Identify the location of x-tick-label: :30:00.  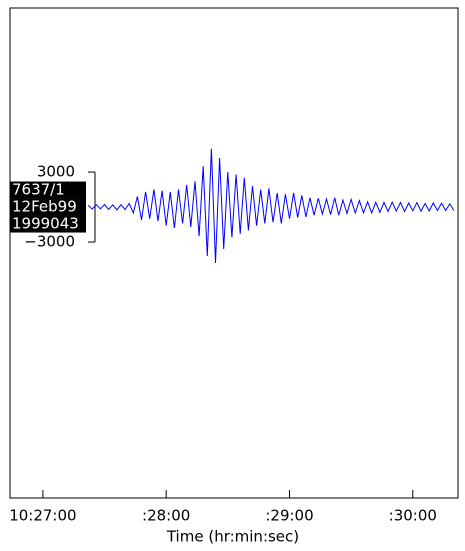
(413, 516).